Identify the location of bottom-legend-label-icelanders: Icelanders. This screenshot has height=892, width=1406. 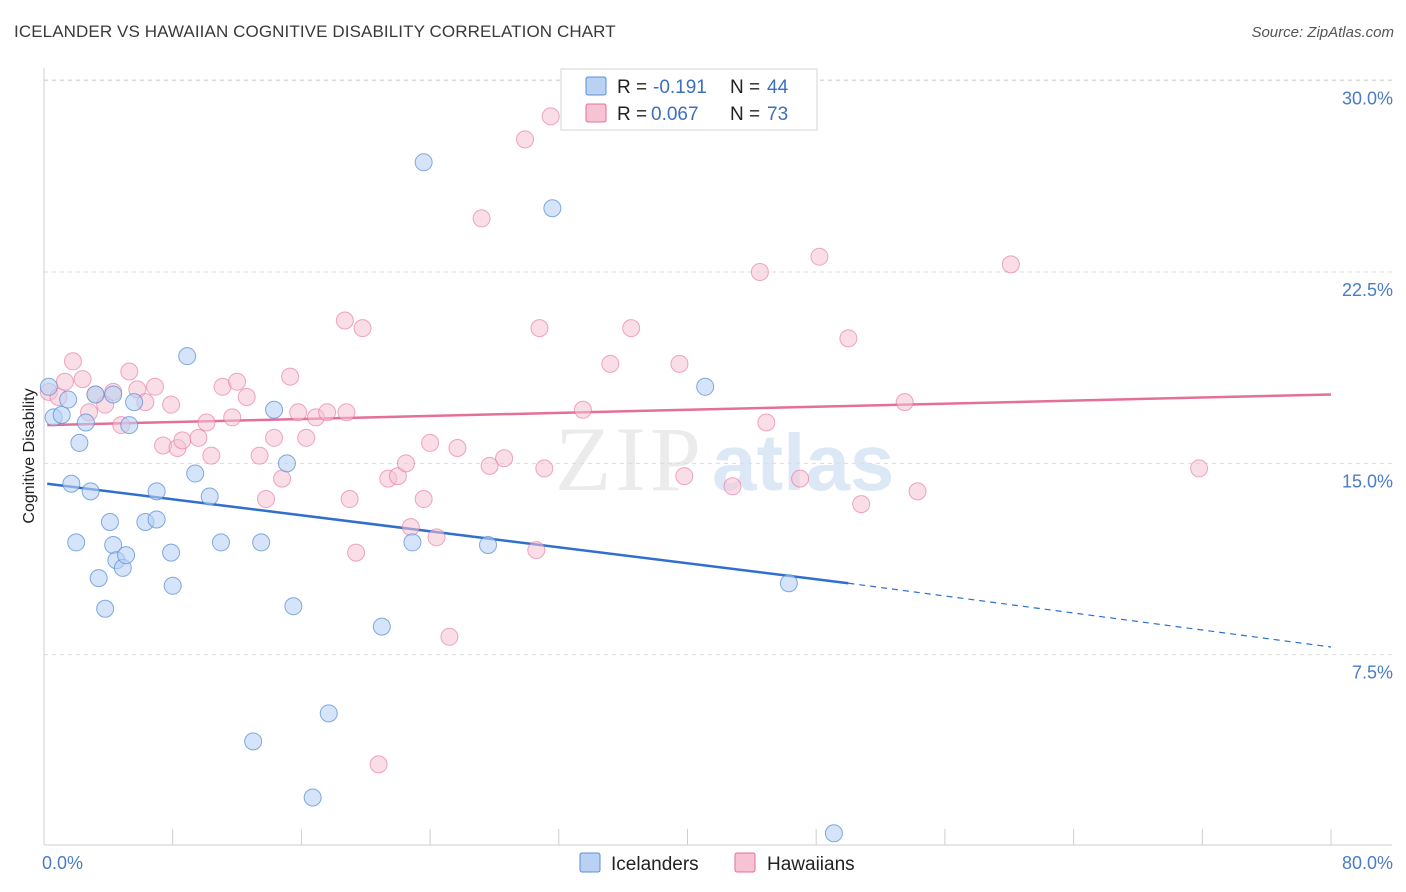
(655, 864).